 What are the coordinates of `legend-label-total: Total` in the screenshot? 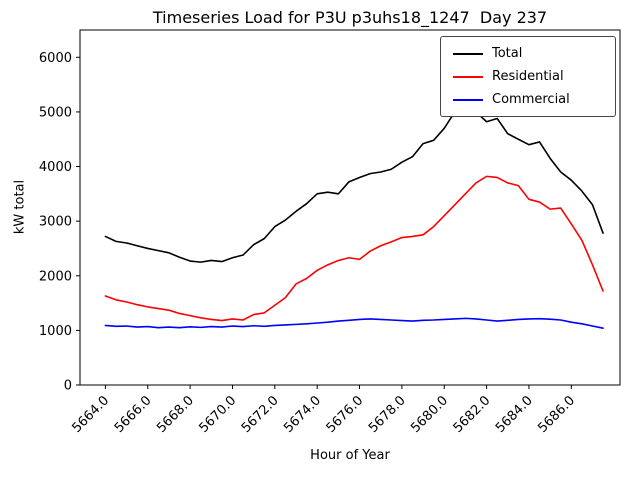 It's located at (507, 53).